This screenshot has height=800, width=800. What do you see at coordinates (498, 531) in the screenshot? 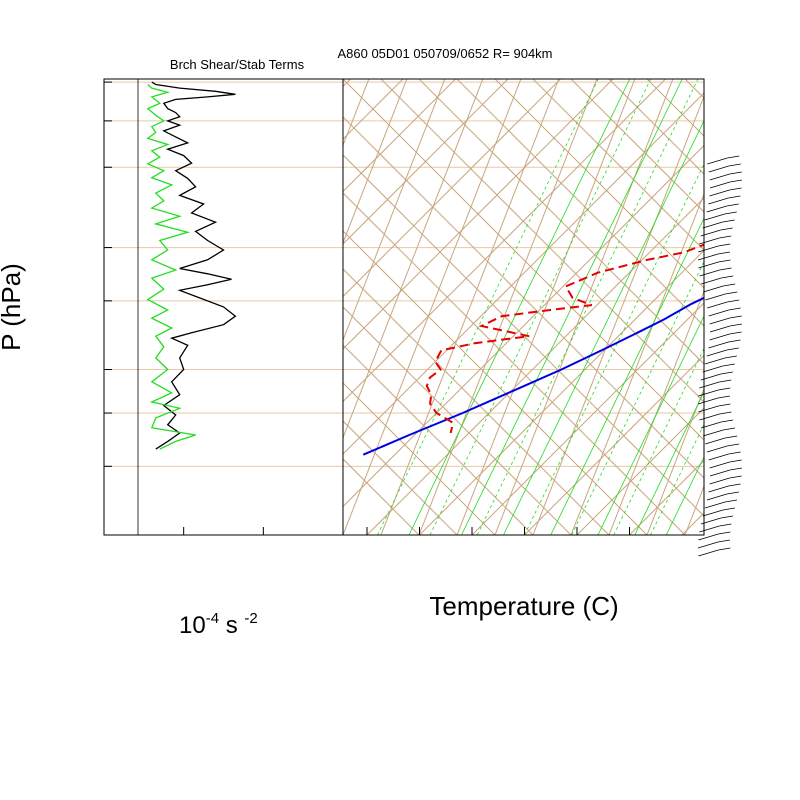
I see `right-x-ticks` at bounding box center [498, 531].